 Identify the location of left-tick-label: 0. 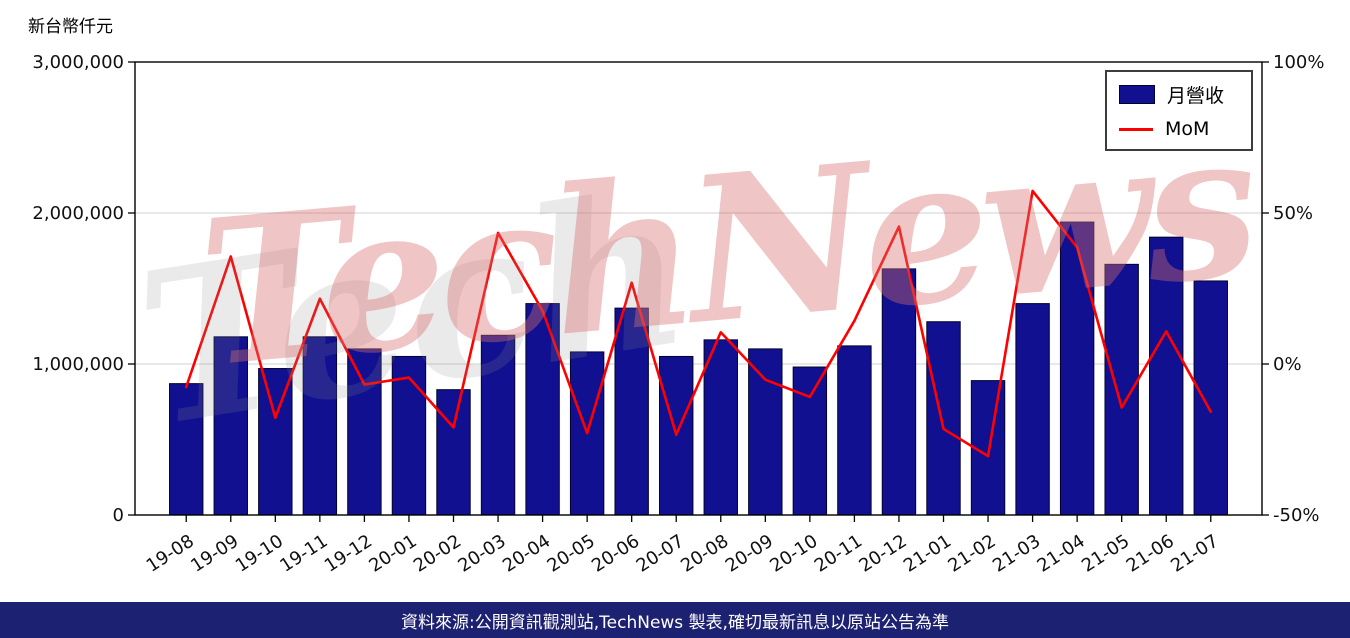
(118, 515).